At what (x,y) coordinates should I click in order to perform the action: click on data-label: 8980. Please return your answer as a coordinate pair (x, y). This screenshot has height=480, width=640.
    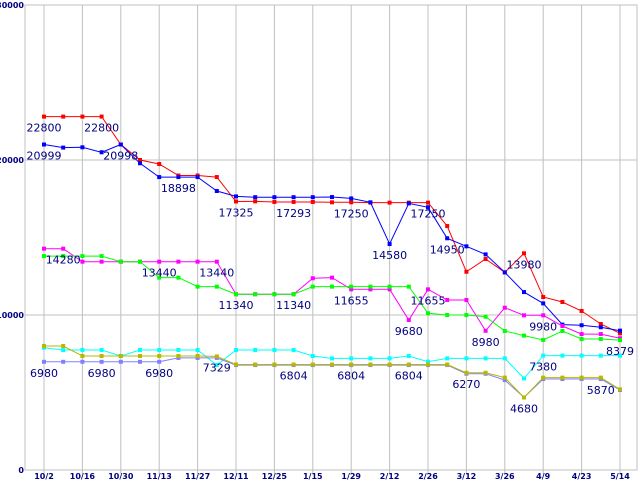
    Looking at the image, I should click on (486, 342).